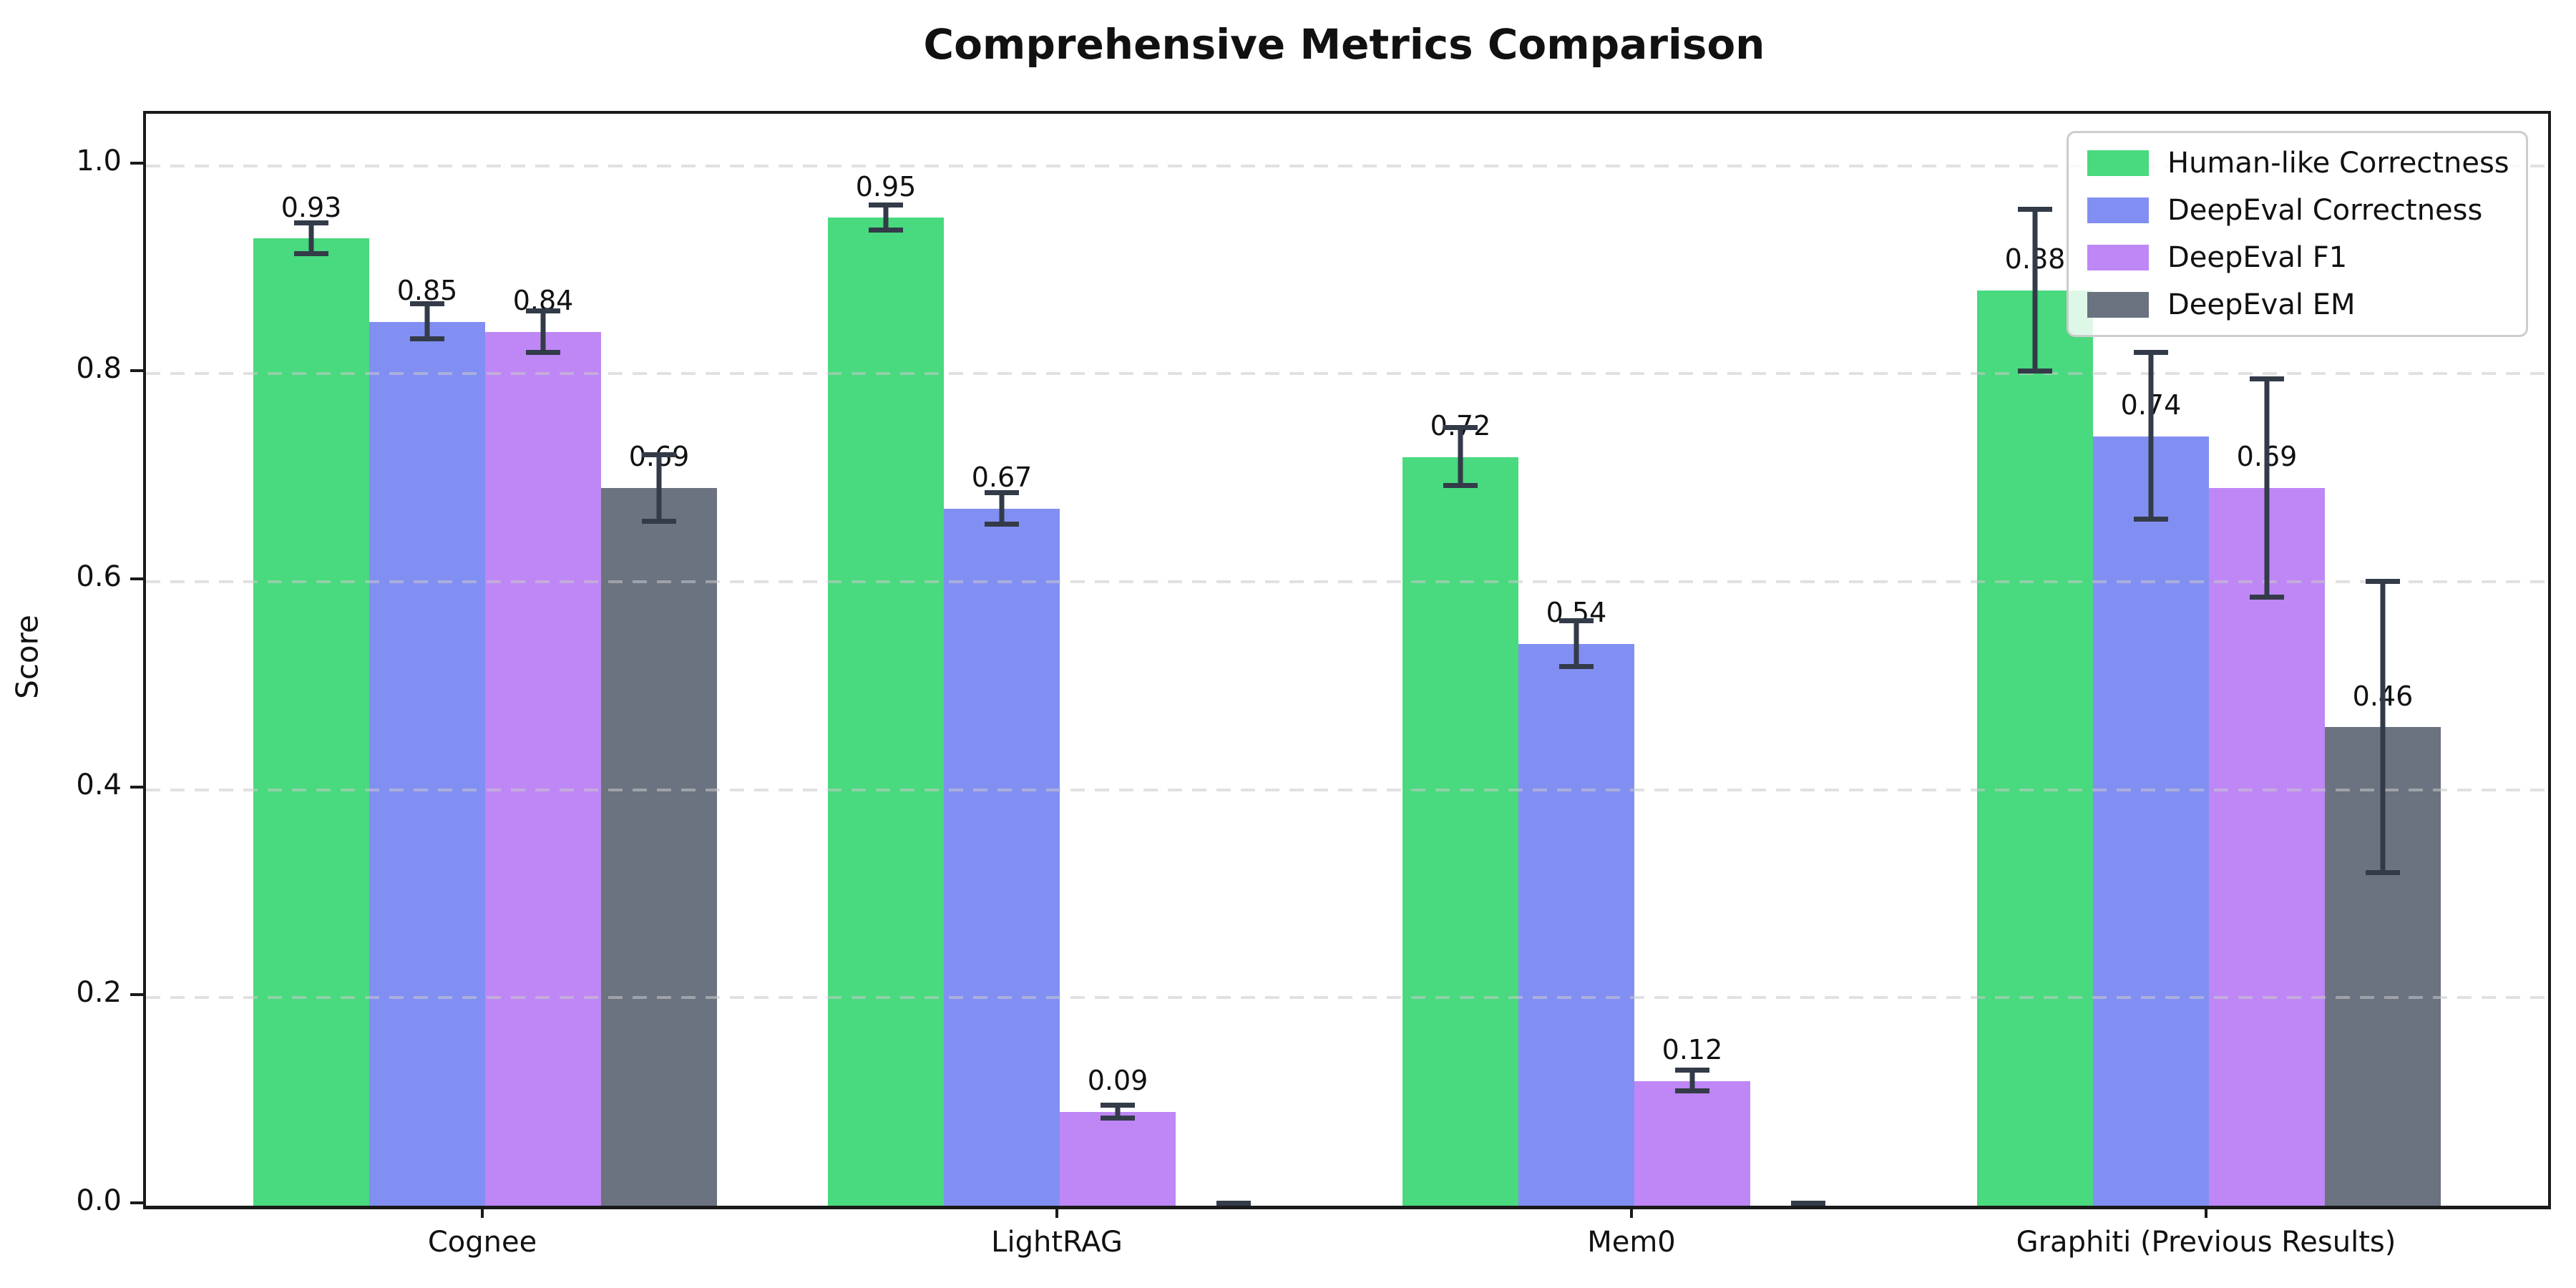  Describe the element at coordinates (1057, 1242) in the screenshot. I see `x-tick-label: LightRAG` at that location.